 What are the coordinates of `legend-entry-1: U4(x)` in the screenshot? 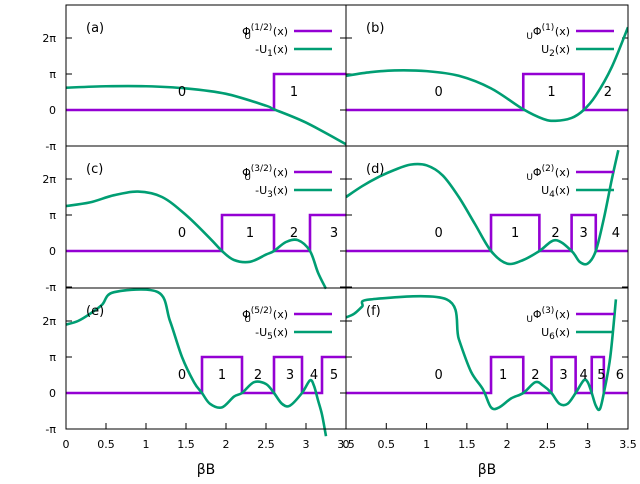 It's located at (555, 192).